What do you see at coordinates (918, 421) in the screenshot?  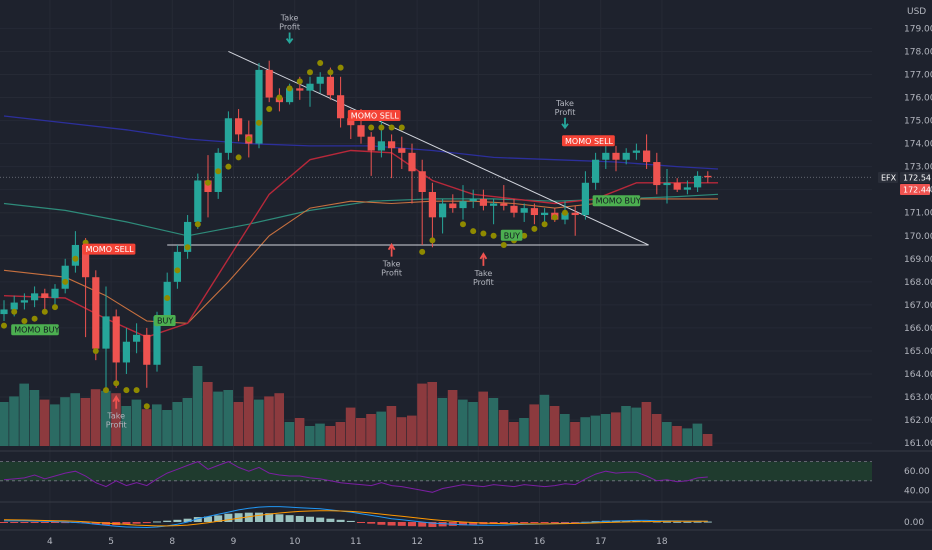 I see `price-tick-label: 162.00` at bounding box center [918, 421].